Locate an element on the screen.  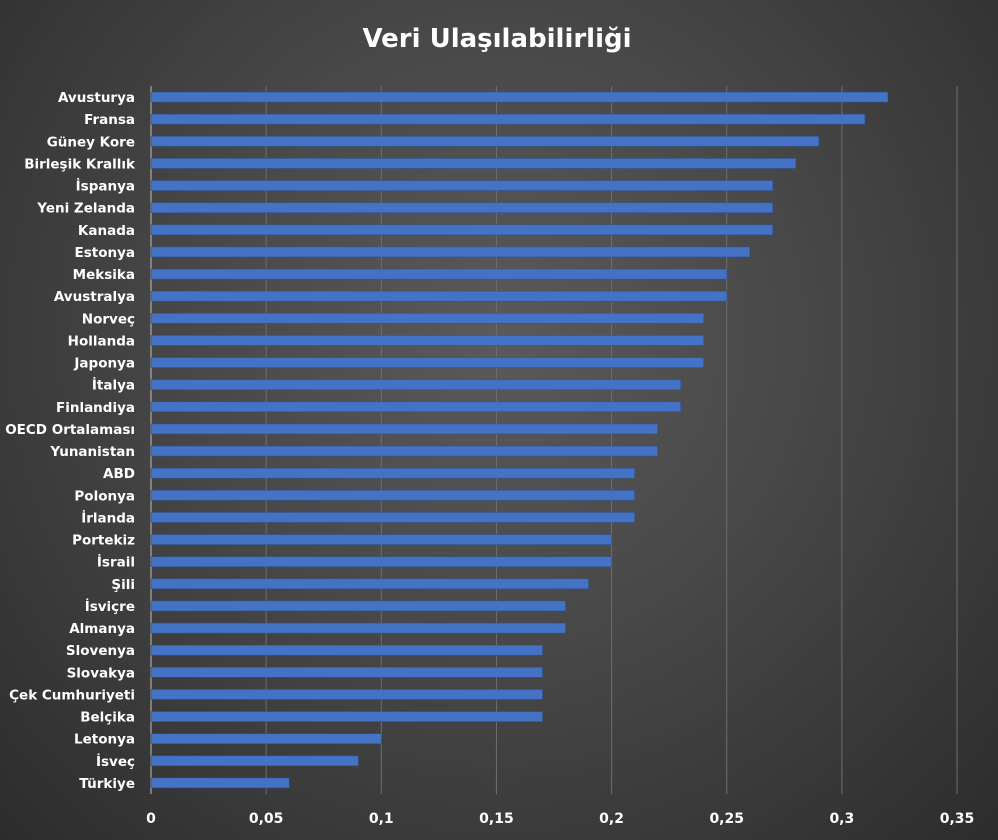
category-label: Avusturya is located at coordinates (96, 98).